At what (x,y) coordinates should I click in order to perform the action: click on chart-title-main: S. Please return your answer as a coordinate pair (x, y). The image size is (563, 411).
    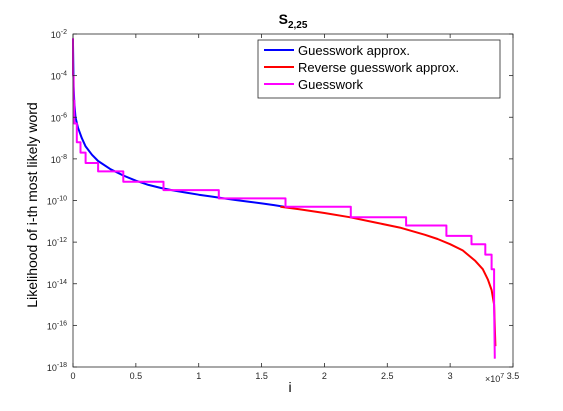
    Looking at the image, I should click on (283, 19).